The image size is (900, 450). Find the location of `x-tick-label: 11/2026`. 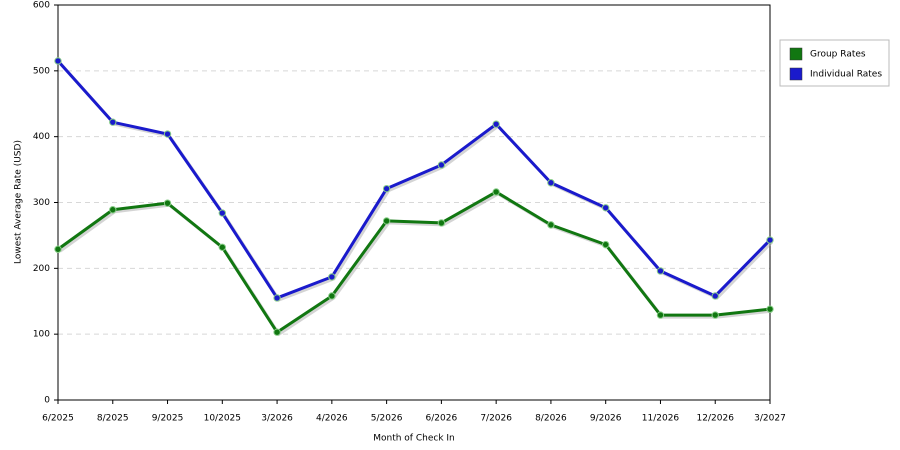

x-tick-label: 11/2026 is located at coordinates (661, 419).